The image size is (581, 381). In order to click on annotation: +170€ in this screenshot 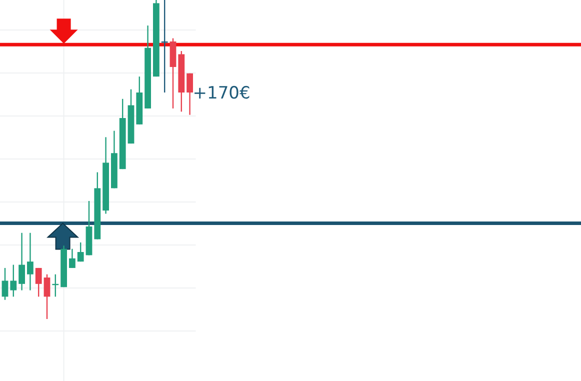, I will do `click(221, 94)`.